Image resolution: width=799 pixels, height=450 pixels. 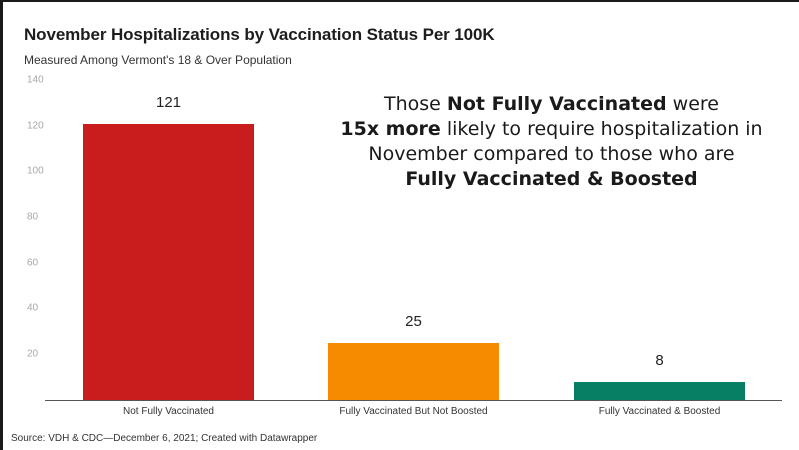 What do you see at coordinates (415, 104) in the screenshot?
I see `annotation-text: Those` at bounding box center [415, 104].